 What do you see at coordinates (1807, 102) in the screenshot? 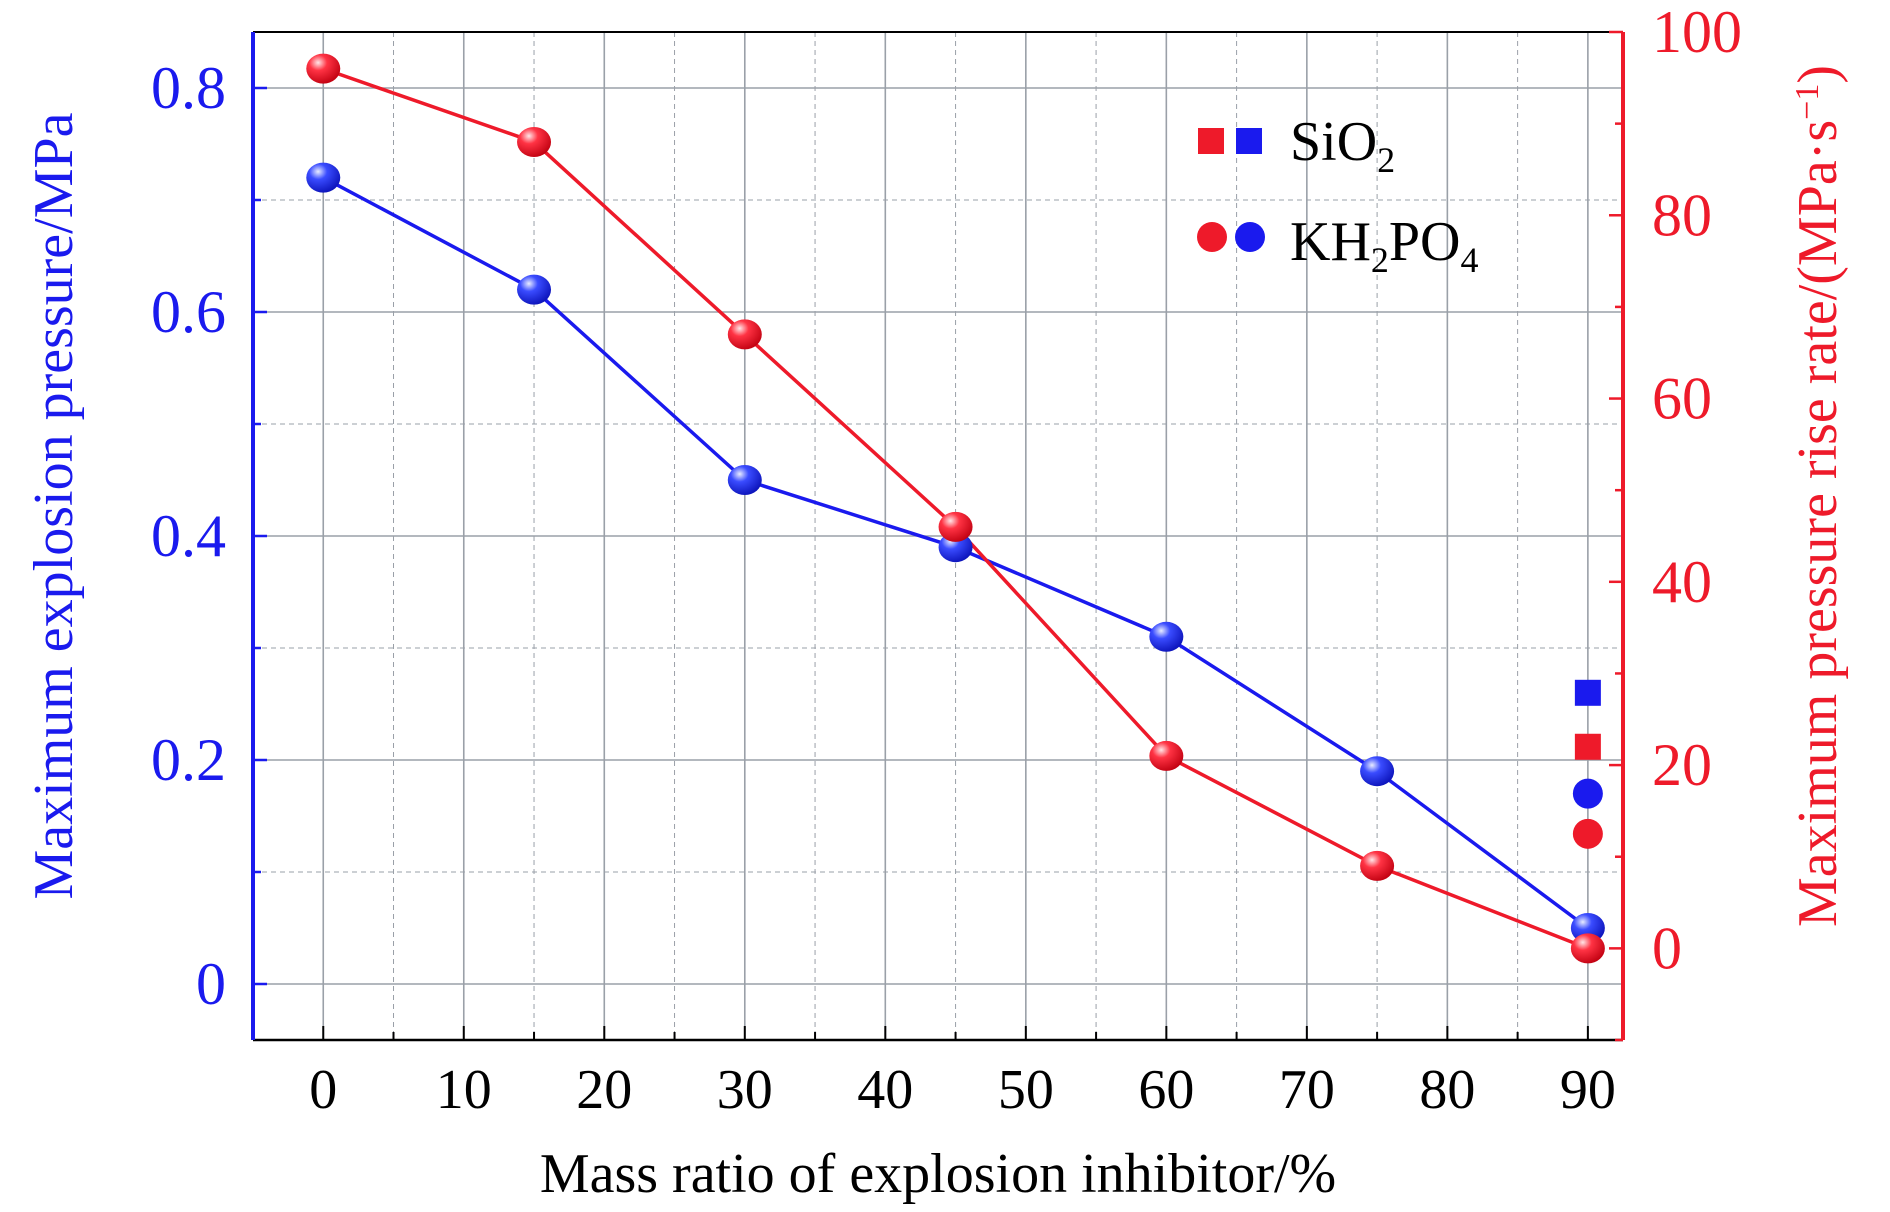
I see `y-right-axis-title-sup: −1` at bounding box center [1807, 102].